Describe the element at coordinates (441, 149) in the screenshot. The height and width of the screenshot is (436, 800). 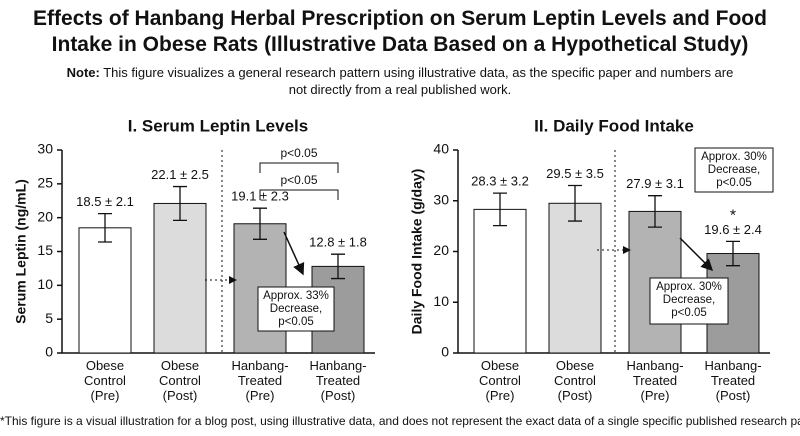
I see `y-tick-label: 40` at that location.